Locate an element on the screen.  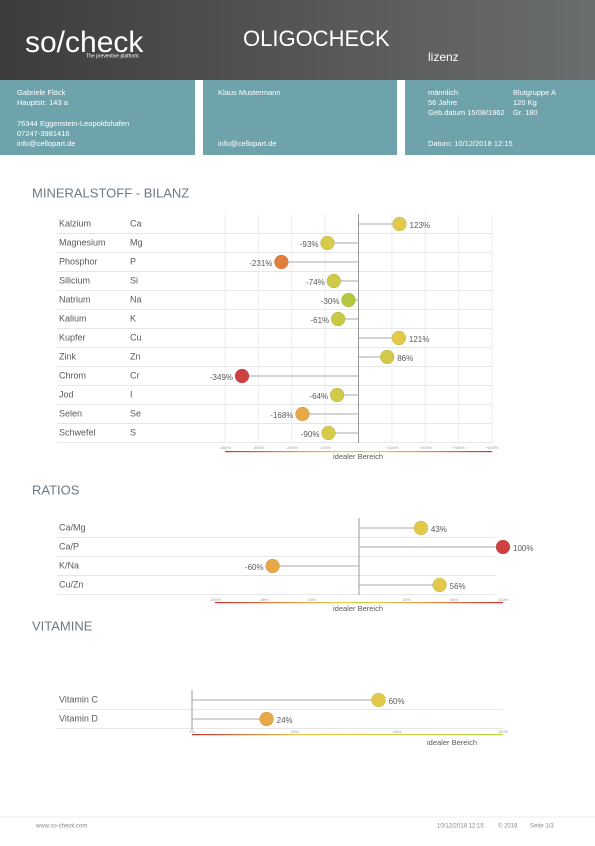
category-label: Chrom is located at coordinates (72, 375).